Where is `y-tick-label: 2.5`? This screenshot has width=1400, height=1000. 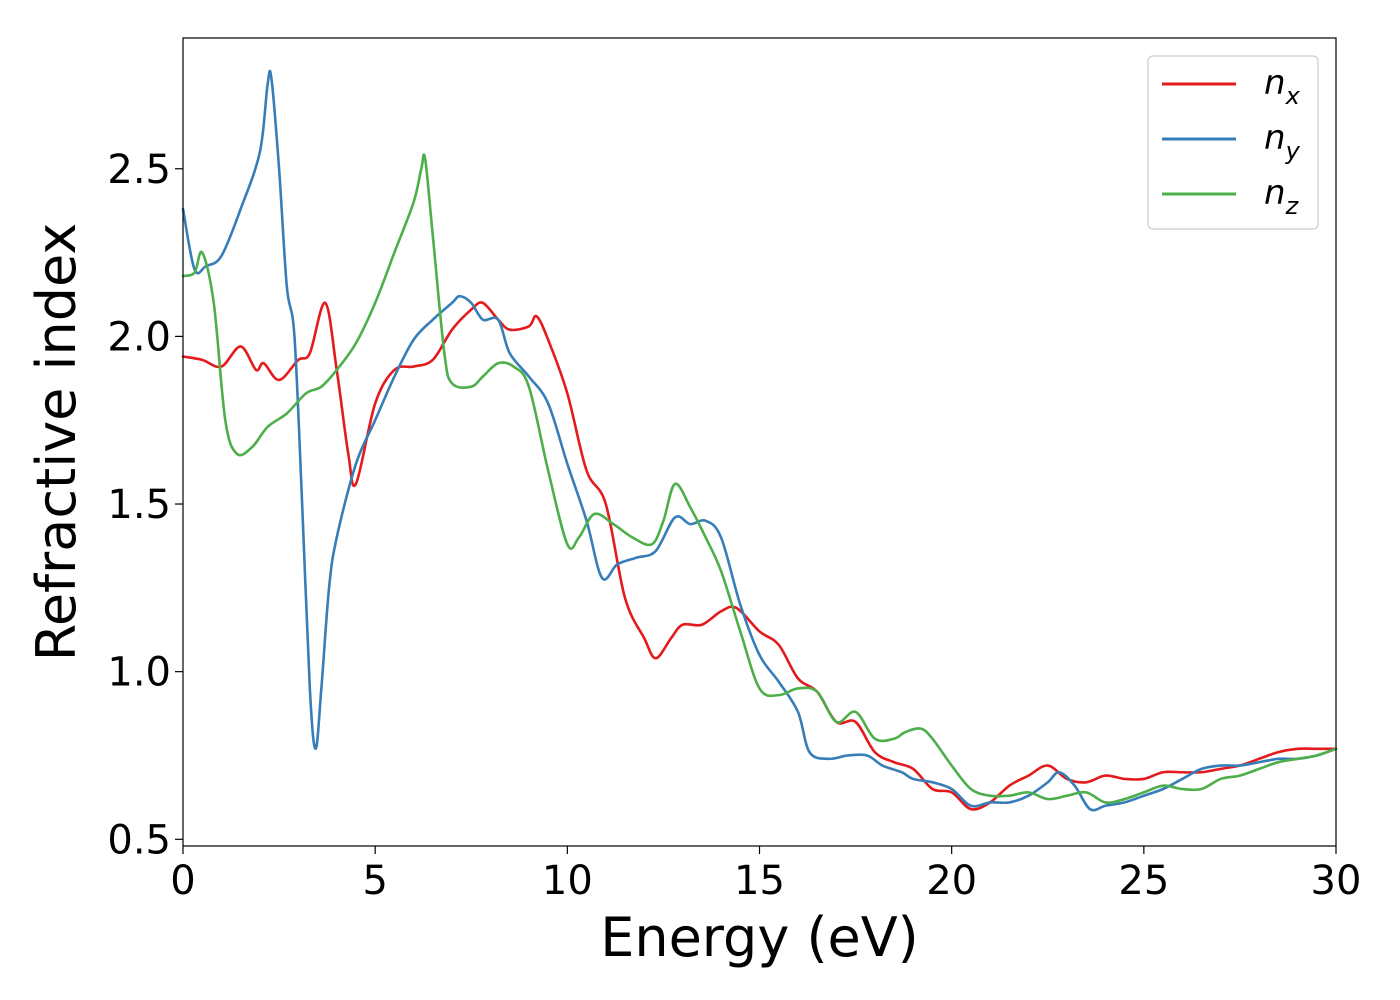 y-tick-label: 2.5 is located at coordinates (139, 170).